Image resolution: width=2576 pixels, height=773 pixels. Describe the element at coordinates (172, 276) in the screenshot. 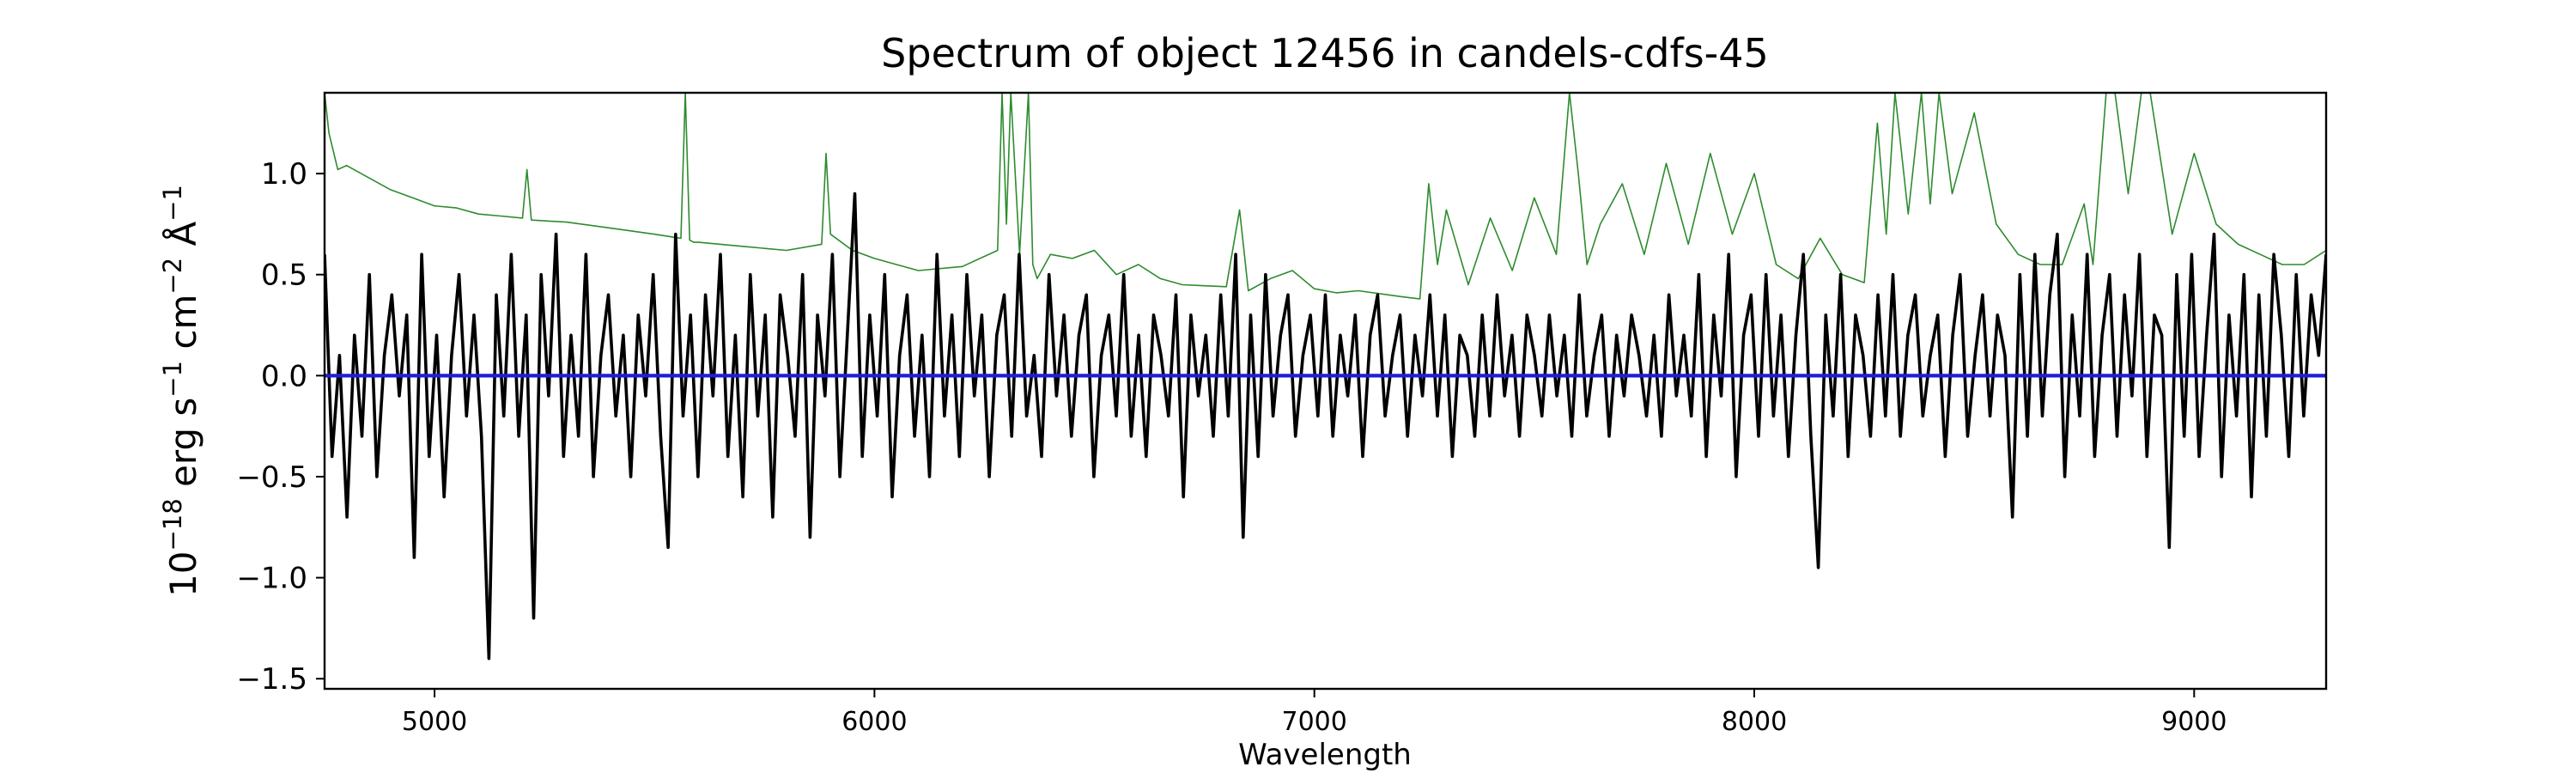

I see `y-axis-label-exp2: −2` at that location.